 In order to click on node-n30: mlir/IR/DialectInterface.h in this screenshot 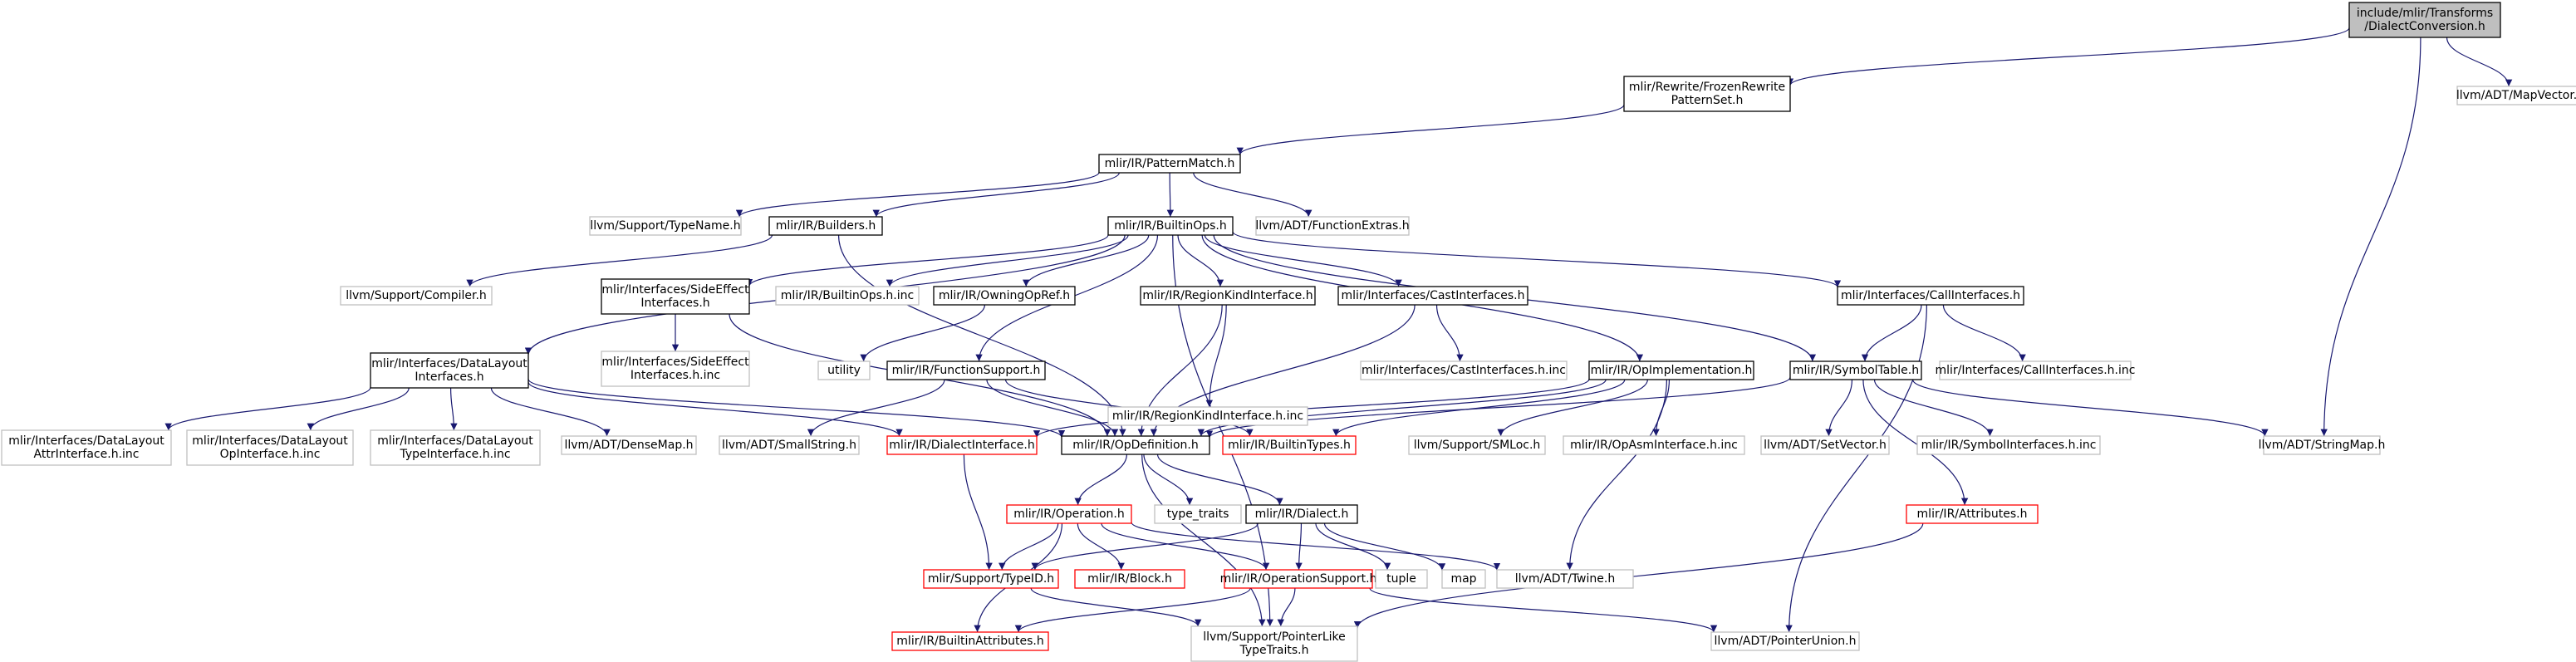, I will do `click(962, 445)`.